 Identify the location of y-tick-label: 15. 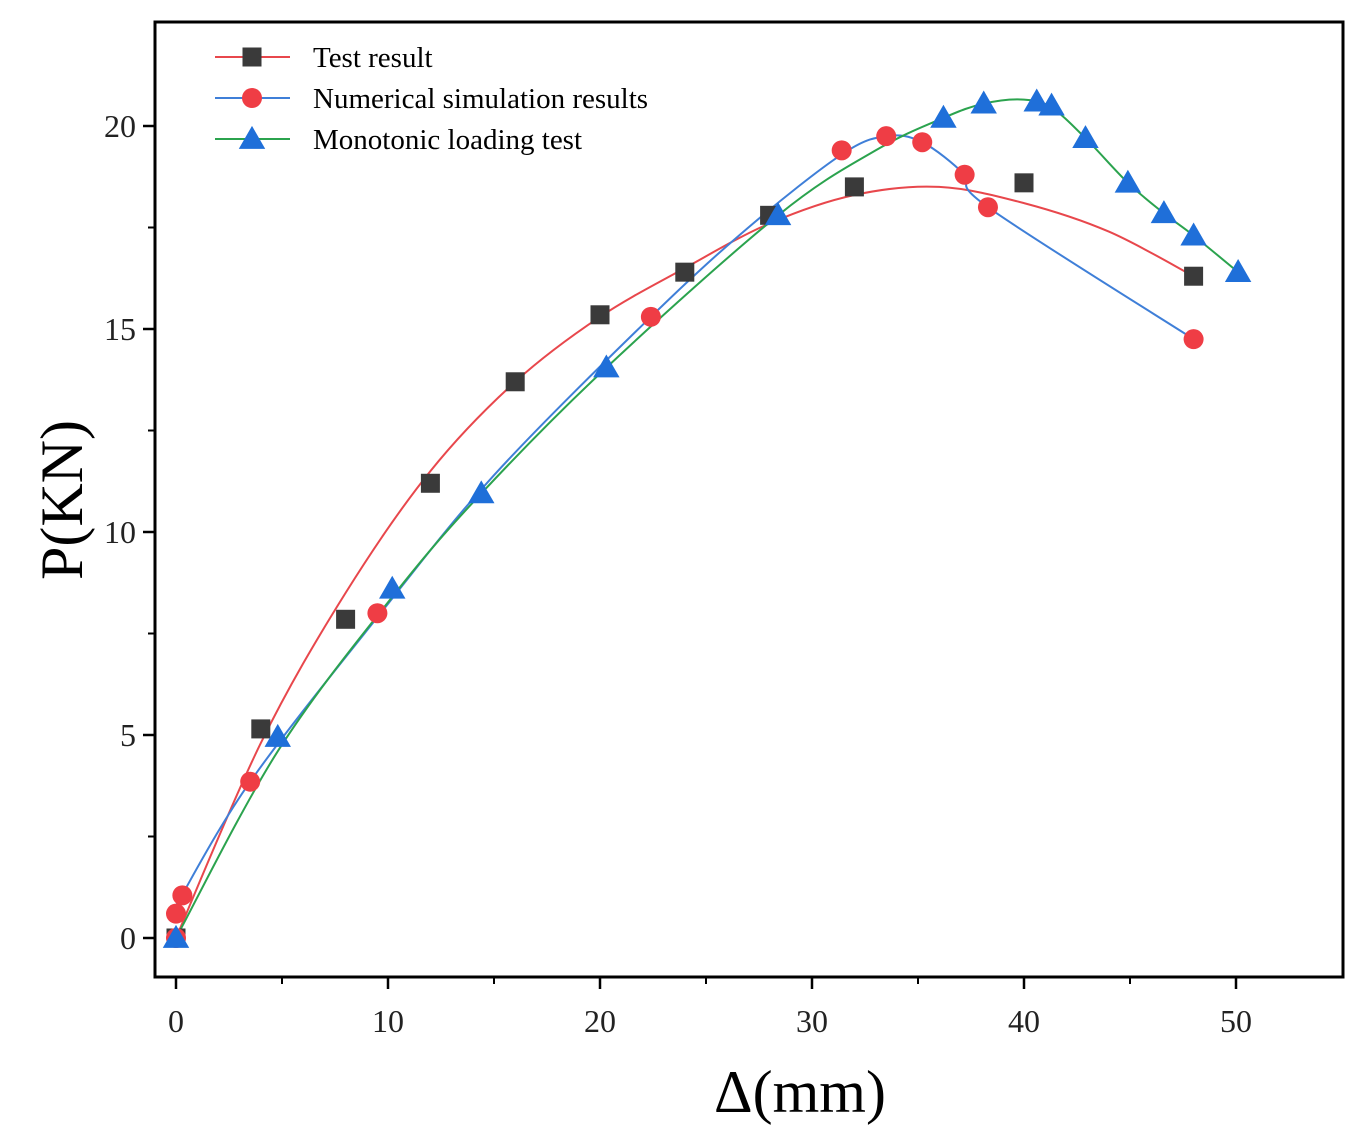
(120, 329).